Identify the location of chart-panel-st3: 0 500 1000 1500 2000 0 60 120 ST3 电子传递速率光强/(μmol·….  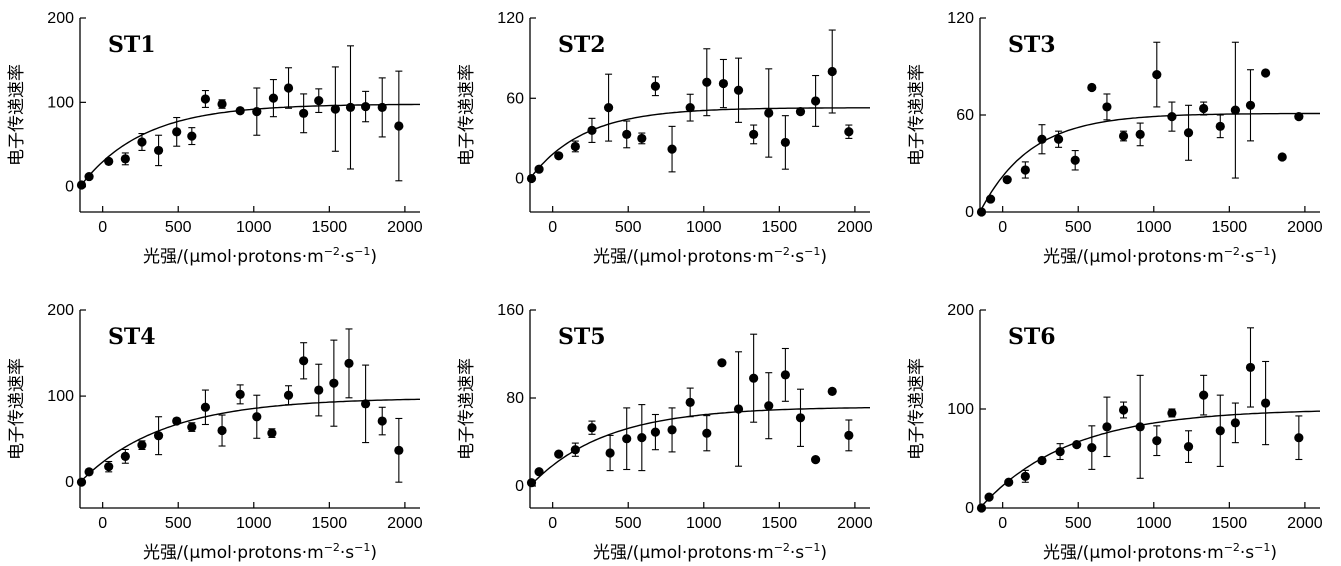
(1115, 138).